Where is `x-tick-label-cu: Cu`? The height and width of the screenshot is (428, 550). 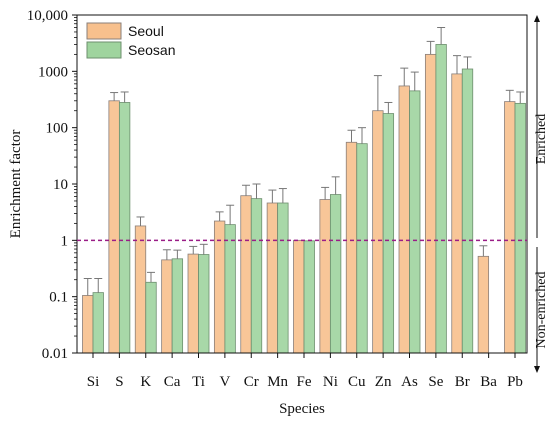 x-tick-label-cu: Cu is located at coordinates (357, 382).